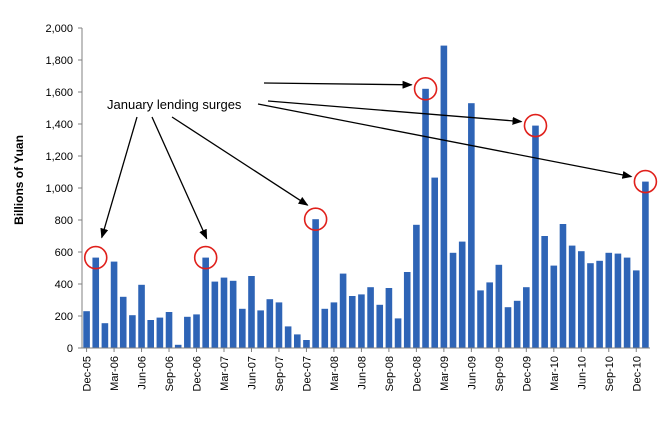  What do you see at coordinates (115, 373) in the screenshot?
I see `x-tick-label: Mar-06` at bounding box center [115, 373].